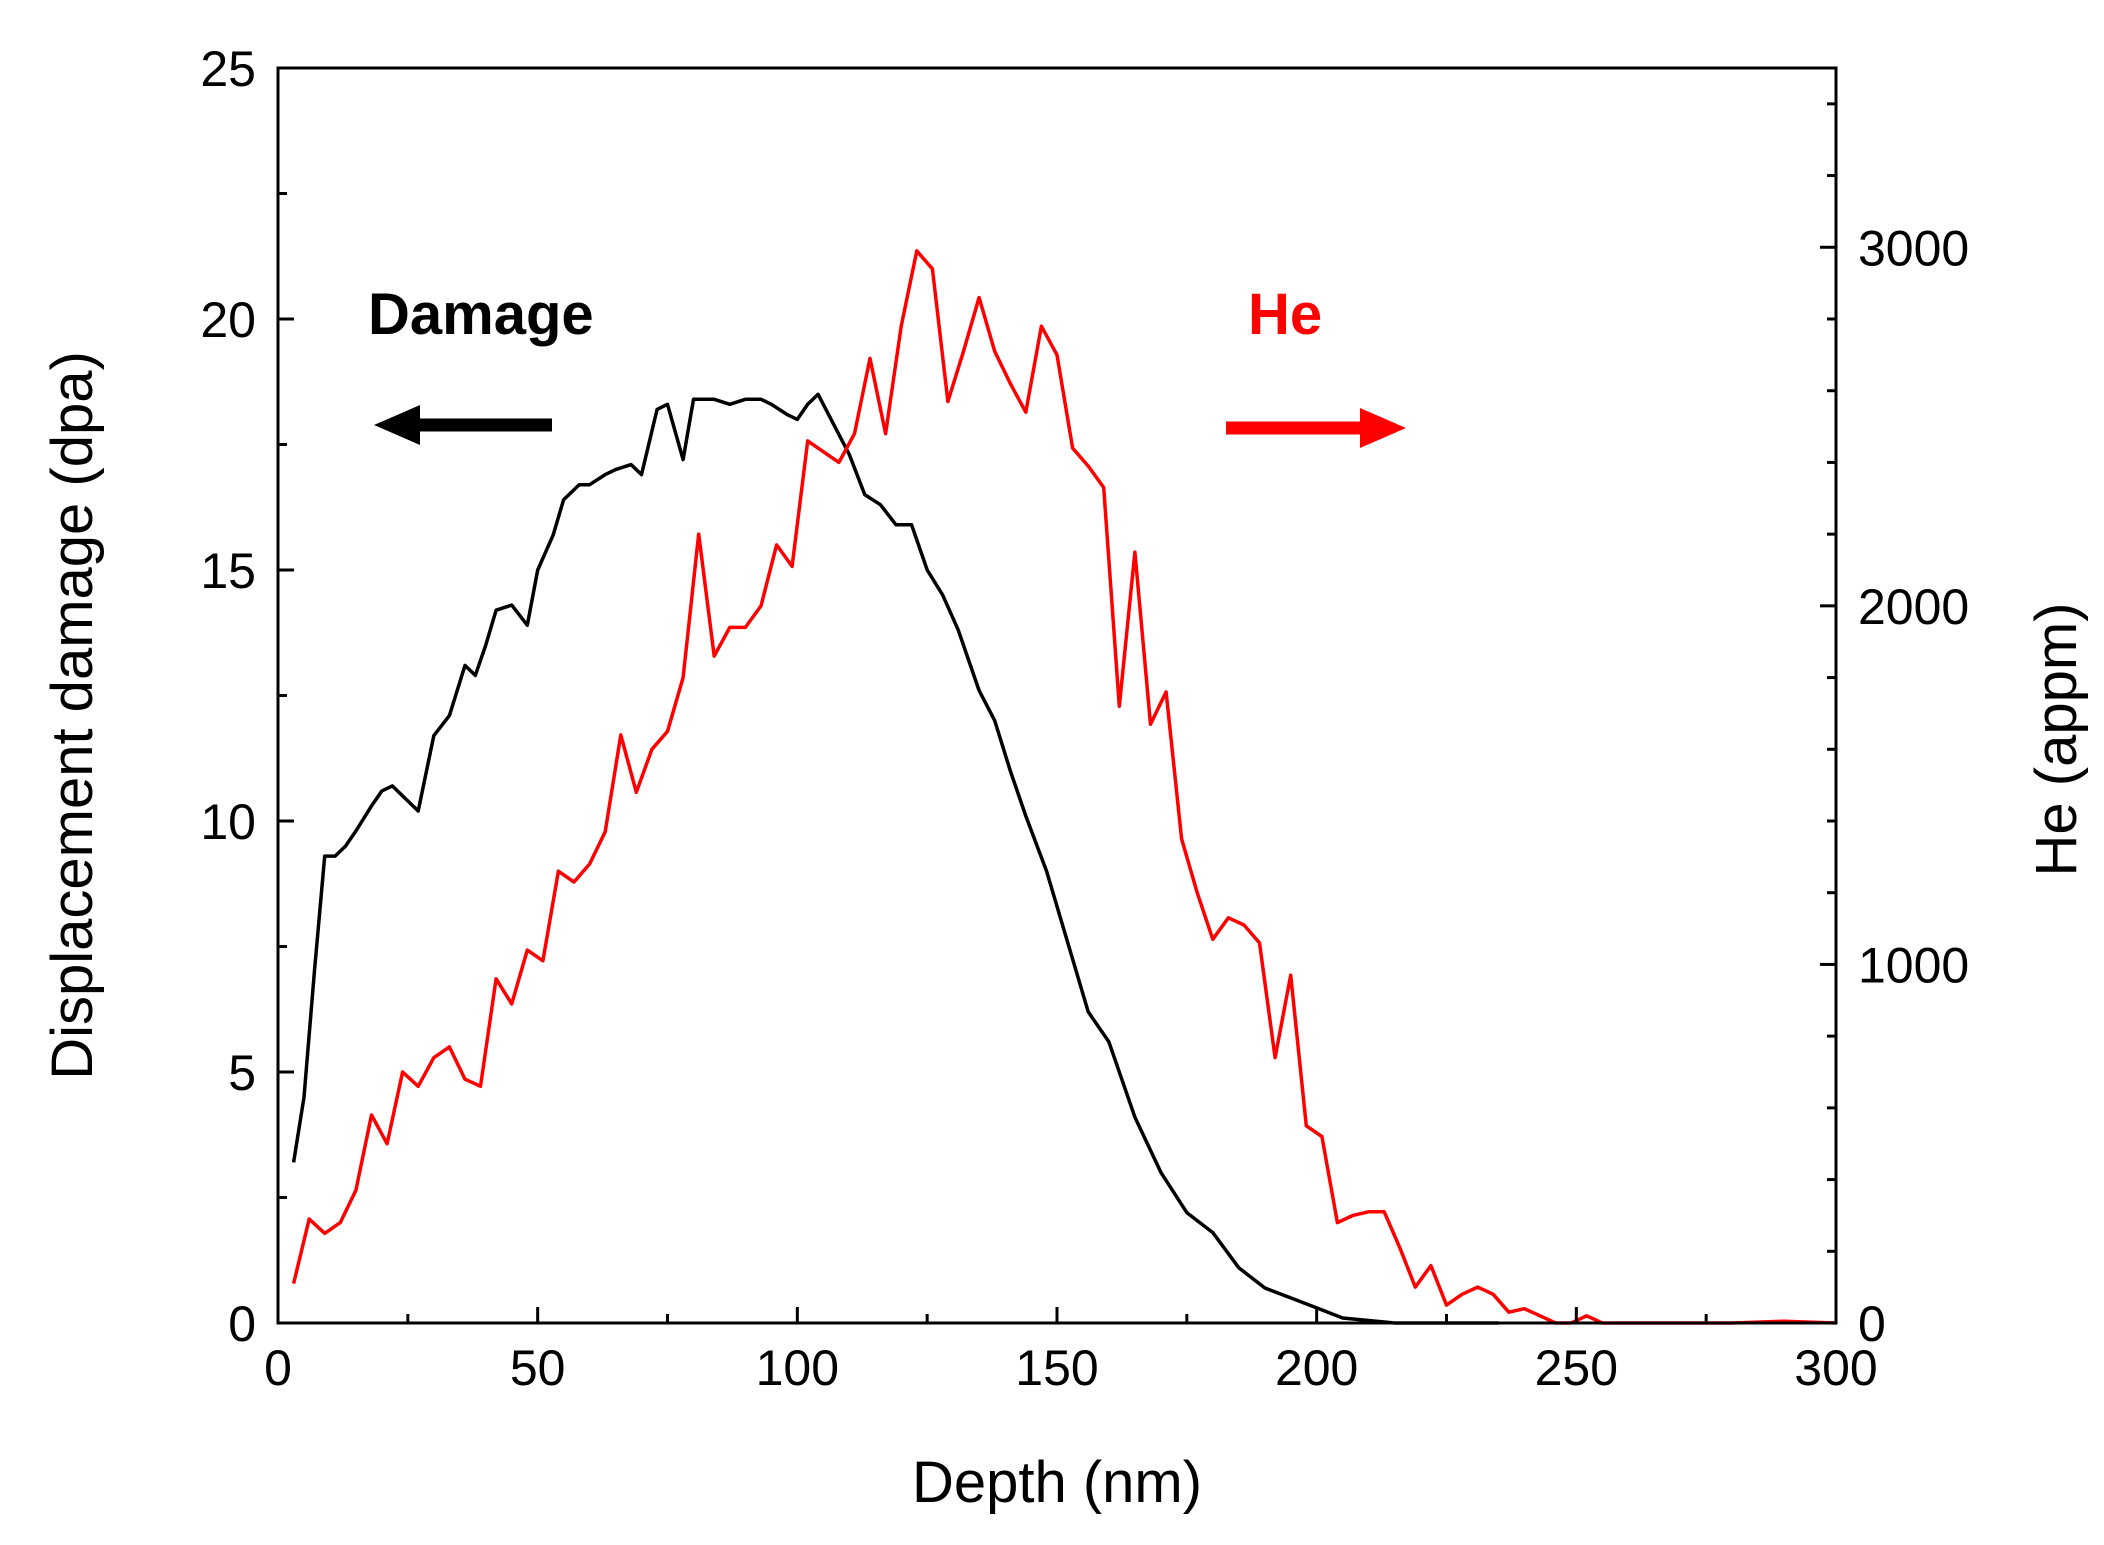 This screenshot has width=2104, height=1545. Describe the element at coordinates (228, 320) in the screenshot. I see `y-left-tick-label: 20` at that location.